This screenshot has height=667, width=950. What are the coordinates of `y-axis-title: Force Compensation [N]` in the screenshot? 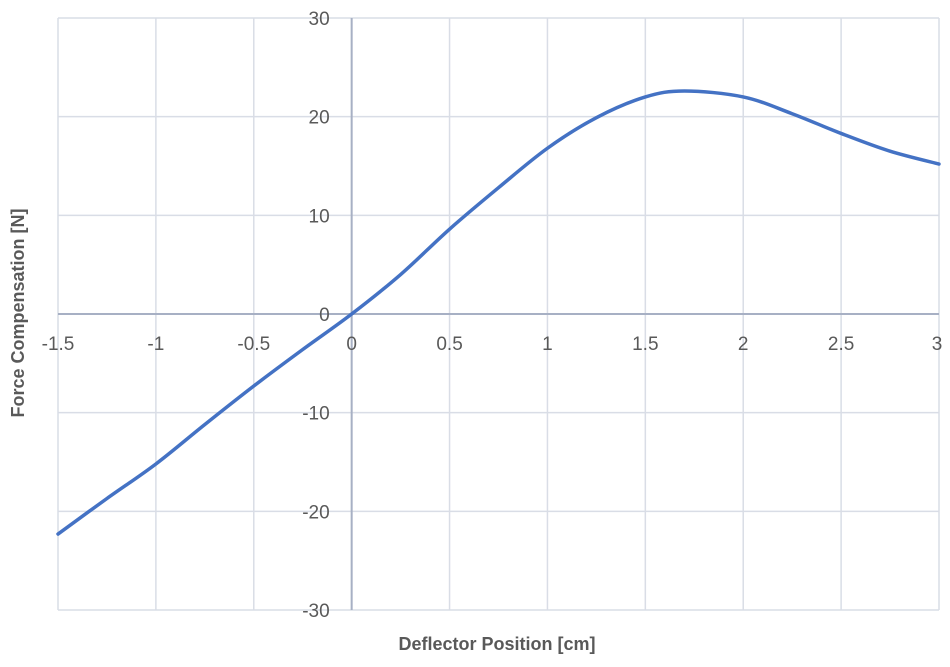 It's located at (18, 312).